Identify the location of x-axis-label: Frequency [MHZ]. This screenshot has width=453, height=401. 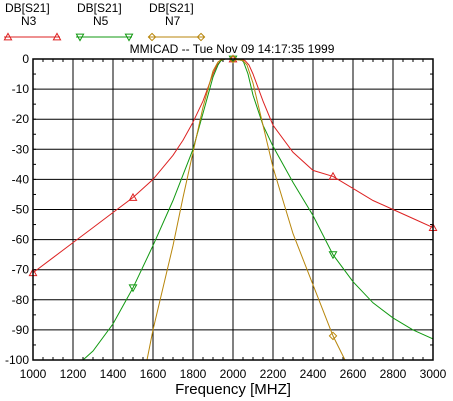
(233, 389).